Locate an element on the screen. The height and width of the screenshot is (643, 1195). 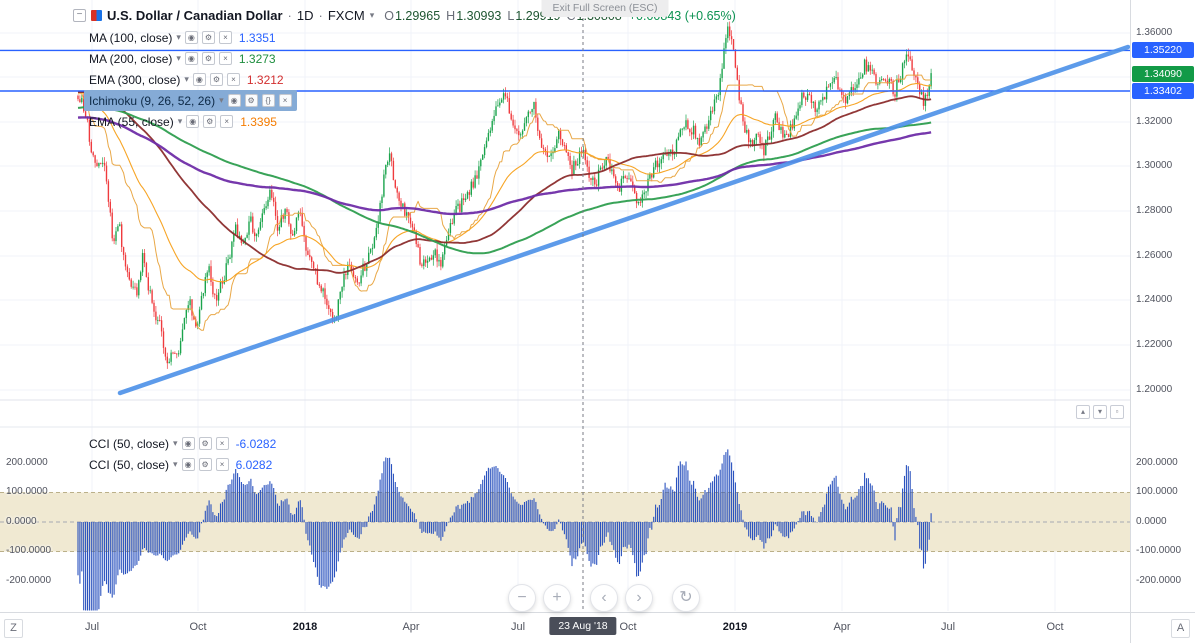
crosshair-date-badge: 23 Aug '18 is located at coordinates (583, 626).